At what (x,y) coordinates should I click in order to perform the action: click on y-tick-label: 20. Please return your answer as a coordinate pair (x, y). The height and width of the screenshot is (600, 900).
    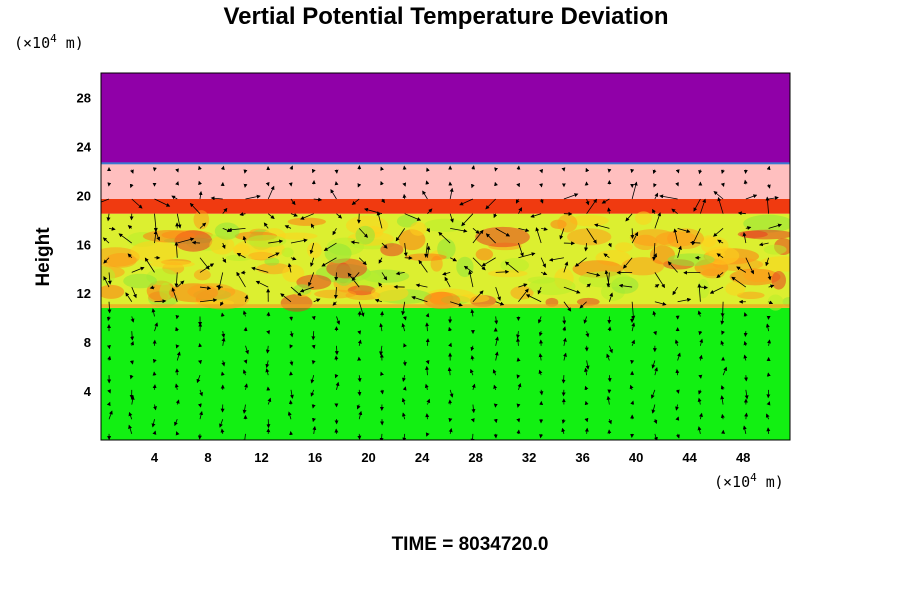
    Looking at the image, I should click on (84, 195).